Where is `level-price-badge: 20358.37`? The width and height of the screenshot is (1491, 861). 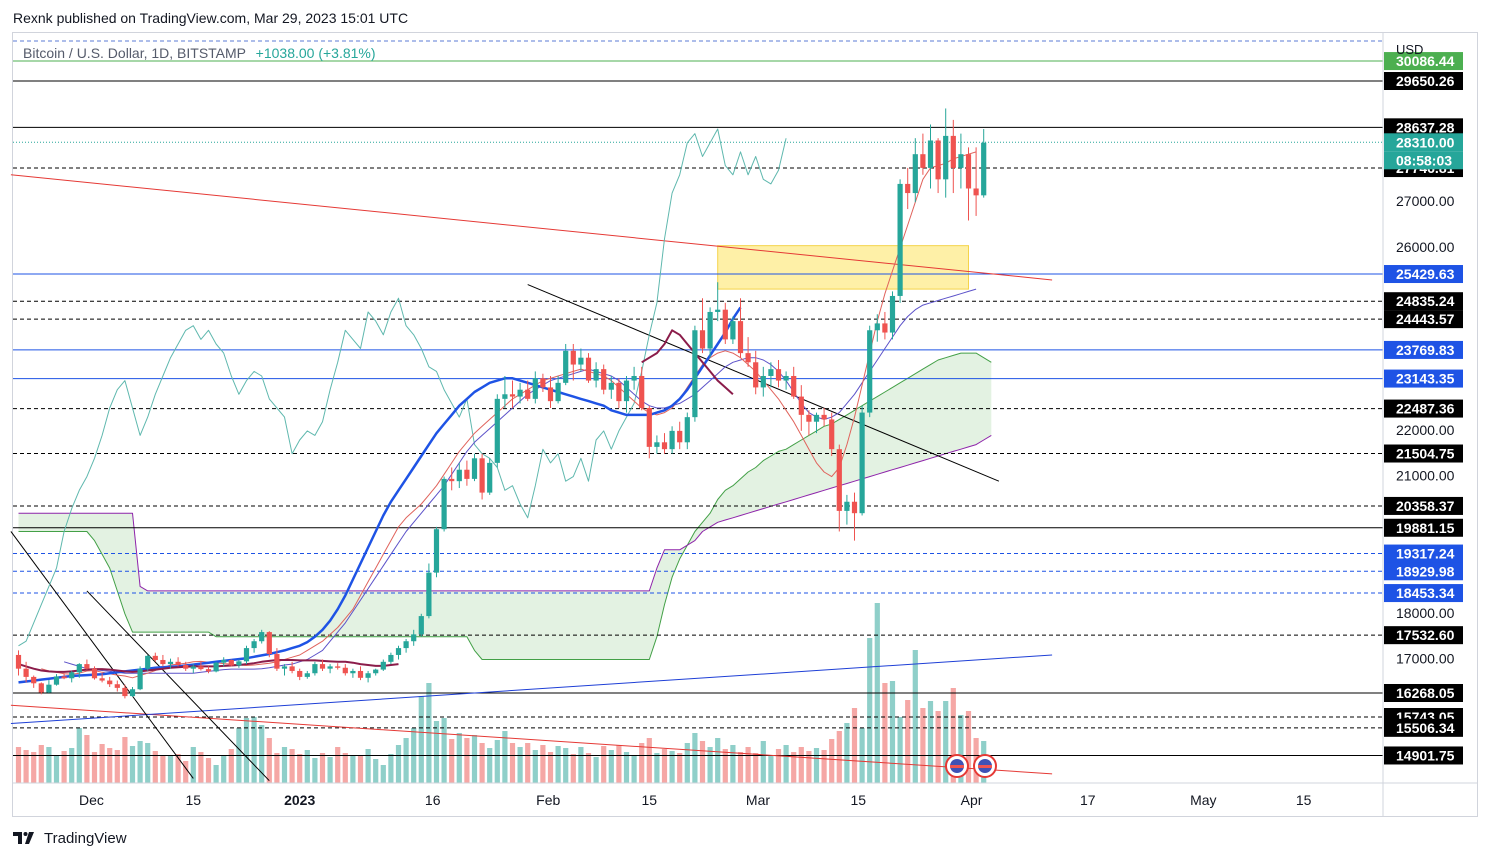
level-price-badge: 20358.37 is located at coordinates (1425, 506).